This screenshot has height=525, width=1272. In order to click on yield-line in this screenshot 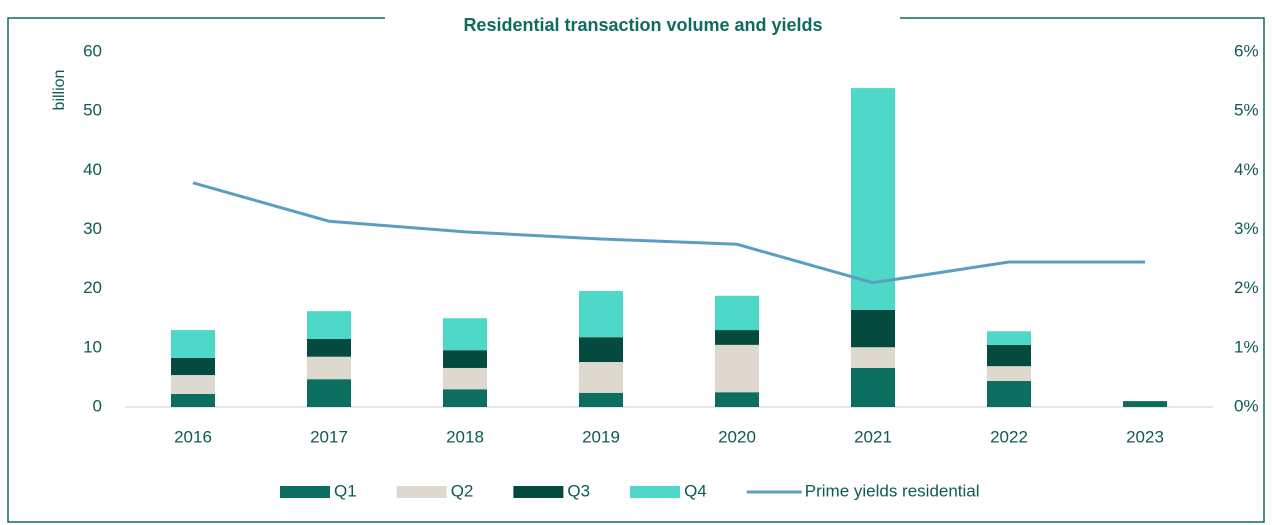, I will do `click(668, 233)`.